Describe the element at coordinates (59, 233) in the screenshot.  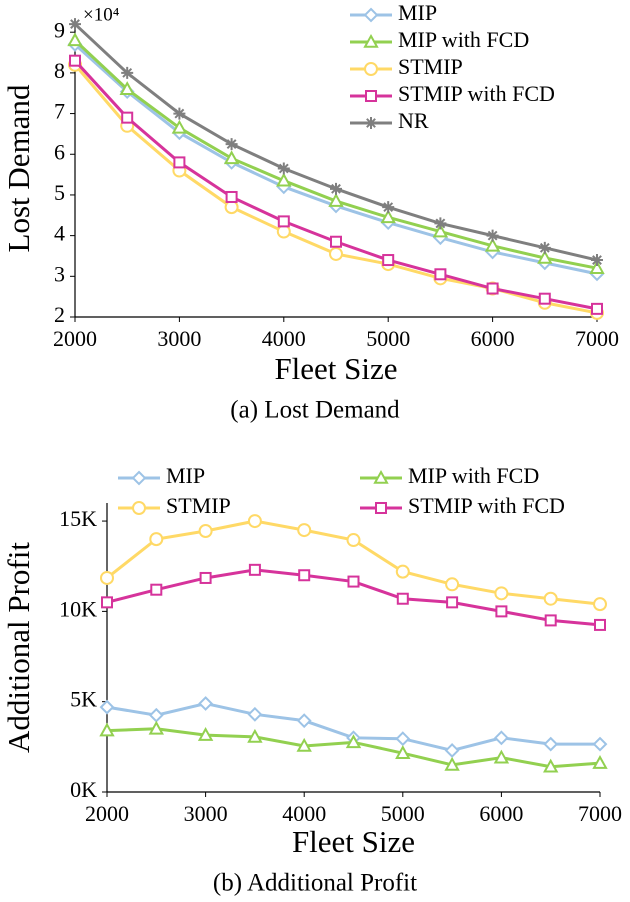
I see `y-tick-label: 4` at that location.